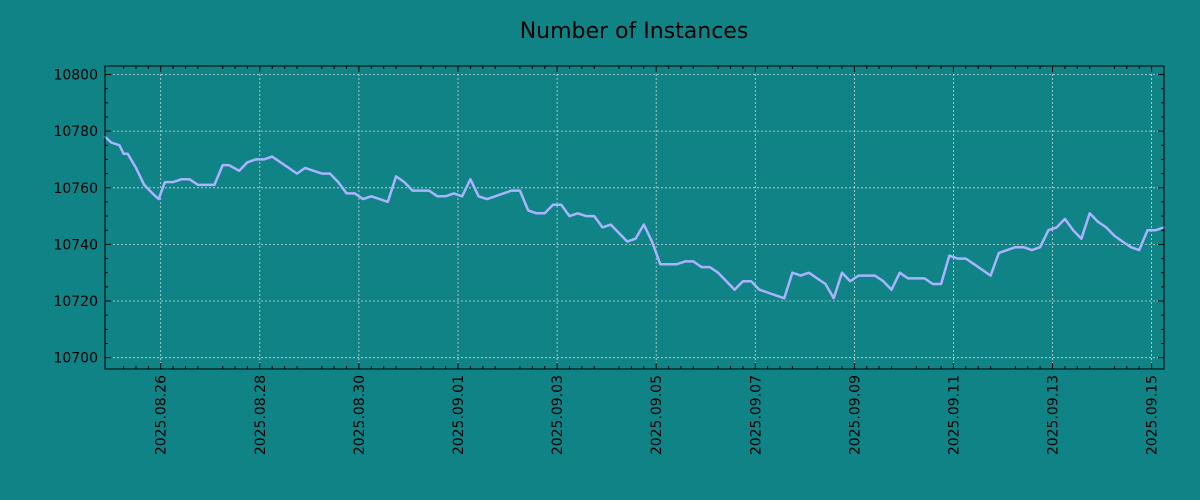 The image size is (1200, 500). What do you see at coordinates (1054, 415) in the screenshot?
I see `x-tick-label: 2025.09.13` at bounding box center [1054, 415].